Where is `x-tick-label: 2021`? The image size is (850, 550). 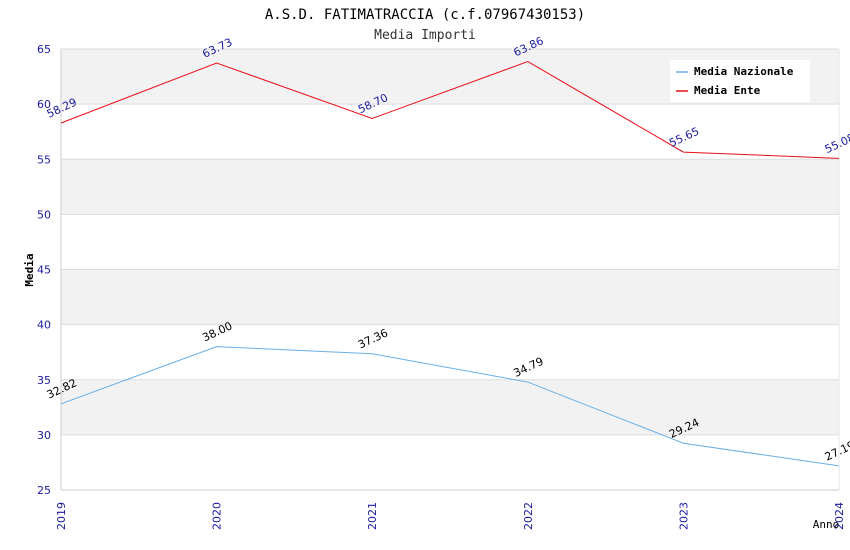 x-tick-label: 2021 is located at coordinates (372, 516).